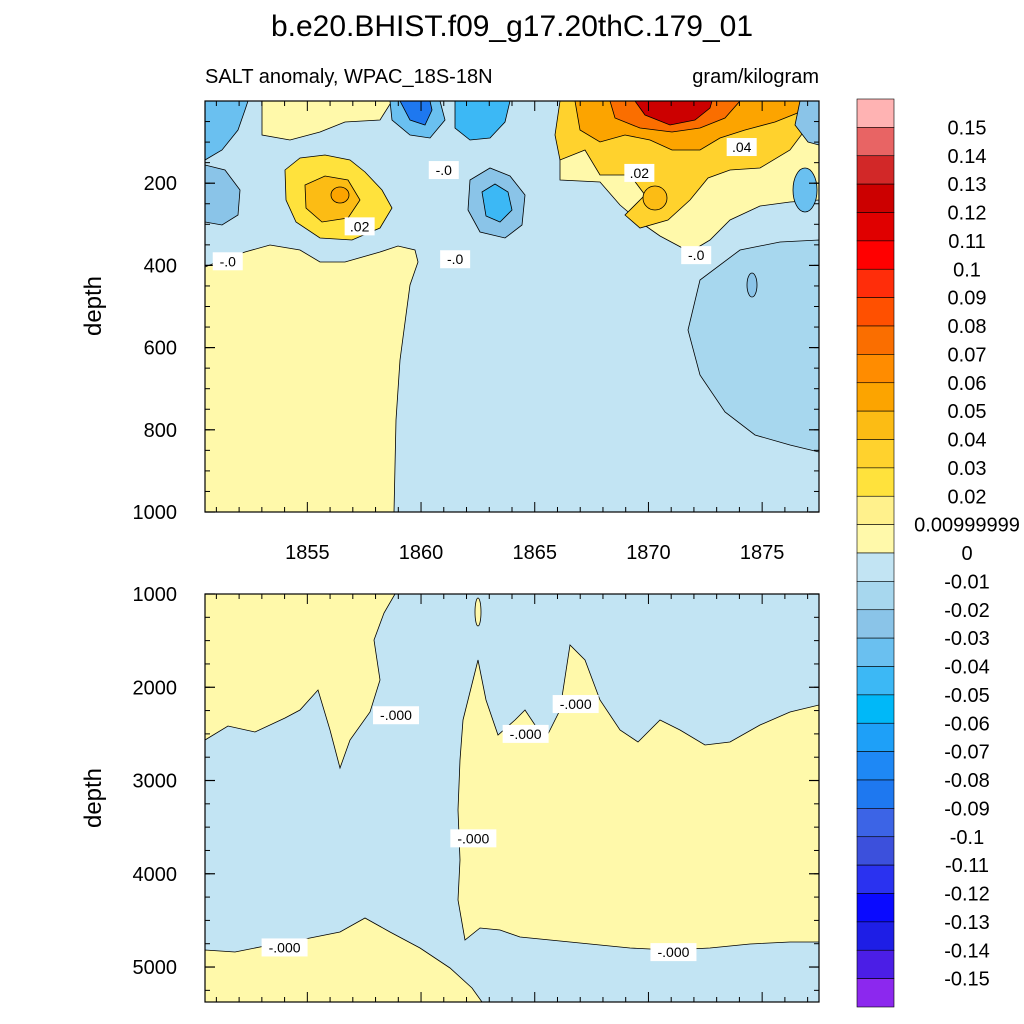 The width and height of the screenshot is (1024, 1024). What do you see at coordinates (967, 128) in the screenshot?
I see `colorbar-label: 0.15` at bounding box center [967, 128].